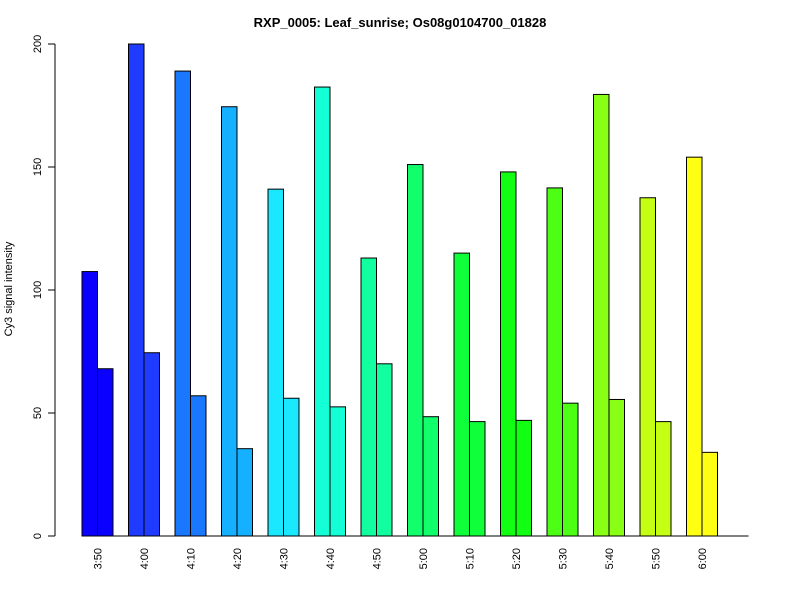 This screenshot has height=600, width=800. Describe the element at coordinates (657, 558) in the screenshot. I see `x-tick-label: 5:50` at that location.